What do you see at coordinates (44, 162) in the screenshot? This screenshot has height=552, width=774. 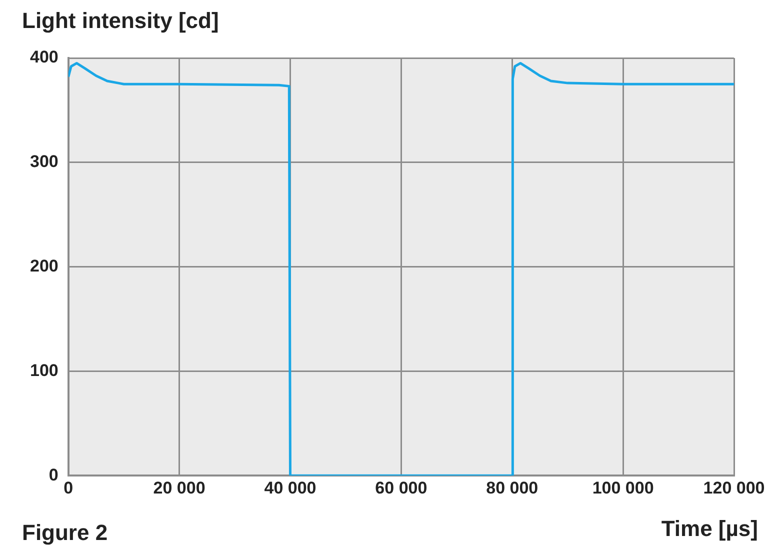 I see `y-tick-label: 300` at bounding box center [44, 162].